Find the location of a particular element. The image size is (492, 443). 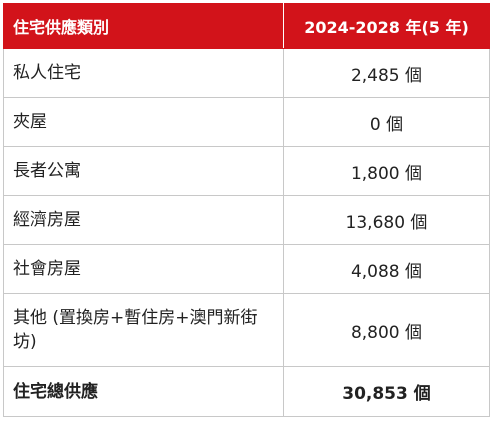

table-header: 住宅供應類別 2024-2028 年(5 年) is located at coordinates (246, 26).